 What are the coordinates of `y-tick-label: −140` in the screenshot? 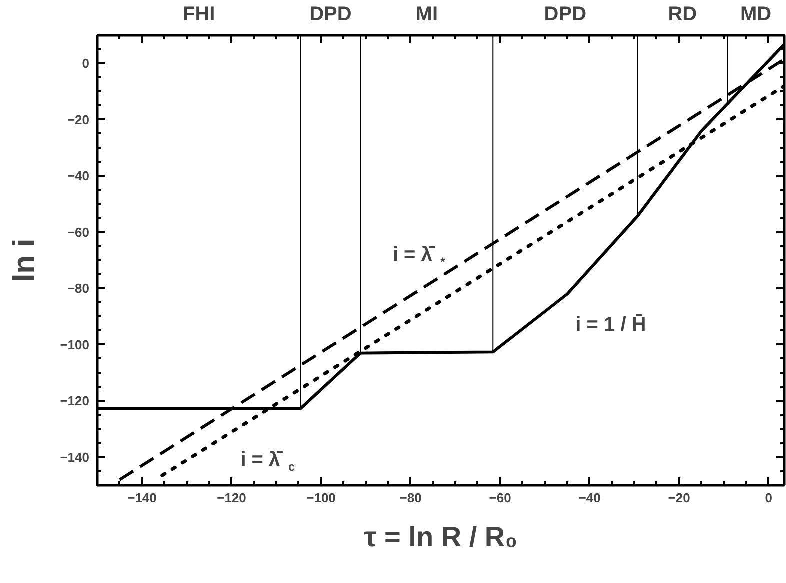 It's located at (75, 457).